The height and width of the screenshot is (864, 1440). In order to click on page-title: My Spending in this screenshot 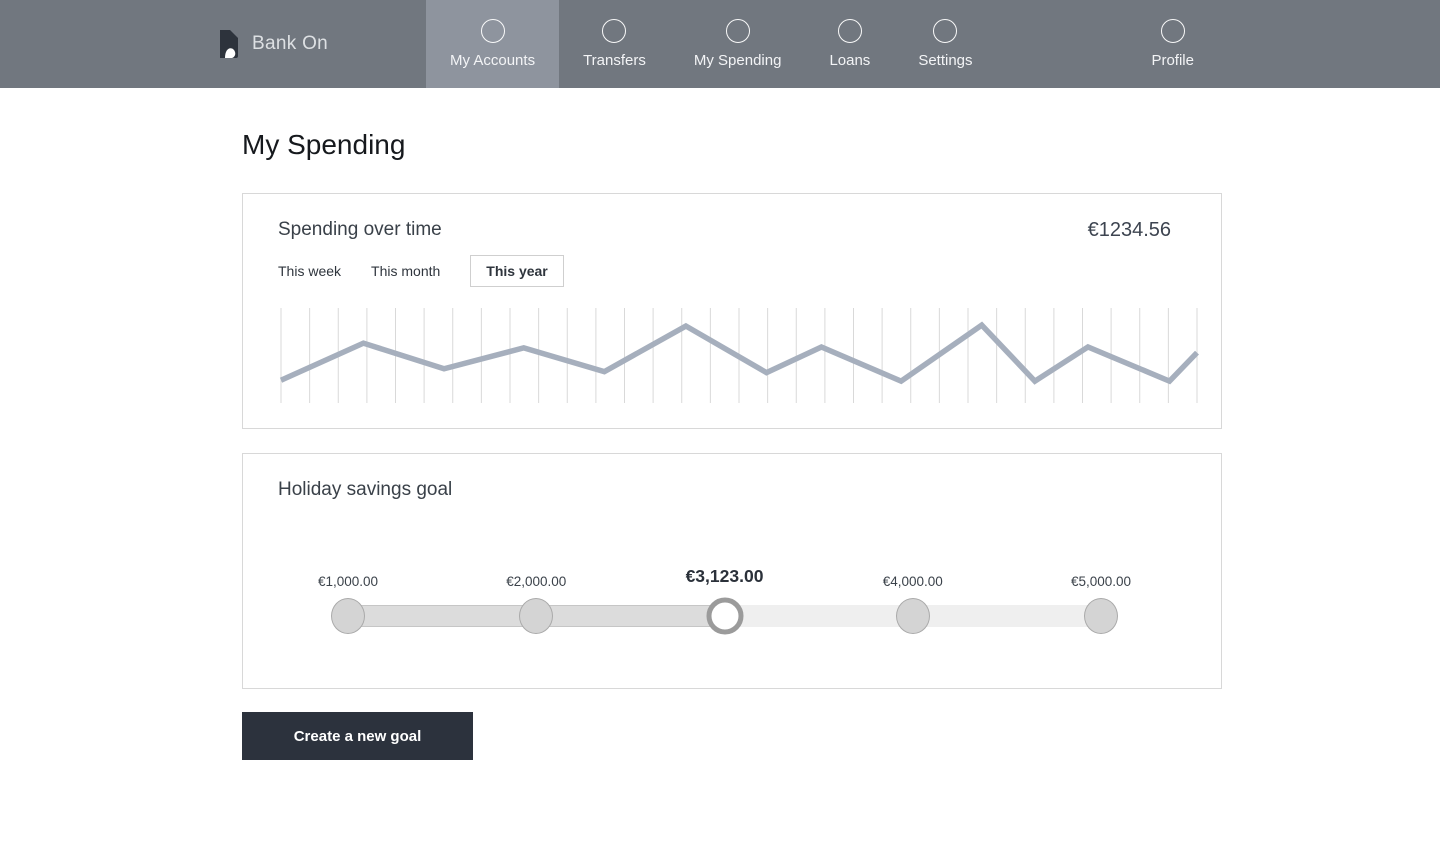, I will do `click(324, 144)`.